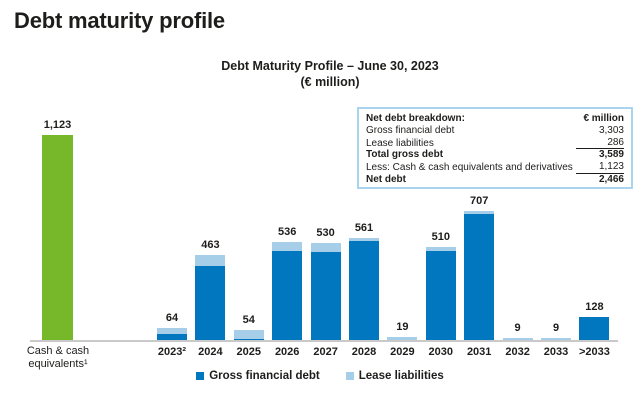 Image resolution: width=640 pixels, height=400 pixels. What do you see at coordinates (57, 125) in the screenshot?
I see `bar-cash-equivalents-value-label: 1,123` at bounding box center [57, 125].